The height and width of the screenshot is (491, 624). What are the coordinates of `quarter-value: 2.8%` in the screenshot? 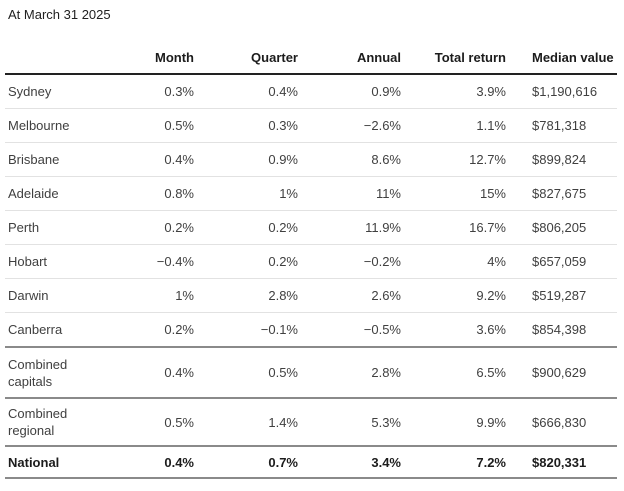 It's located at (250, 295).